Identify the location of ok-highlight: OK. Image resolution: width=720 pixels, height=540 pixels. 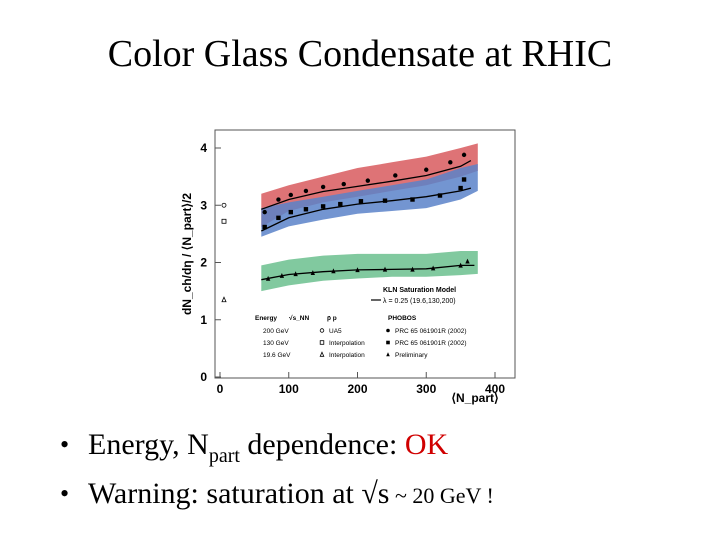
(426, 444).